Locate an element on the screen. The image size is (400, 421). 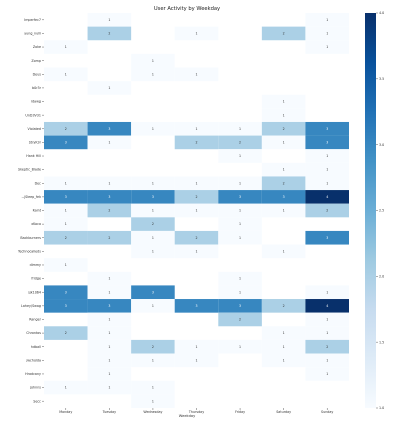
y-tick-label: Deus is located at coordinates (37, 74).